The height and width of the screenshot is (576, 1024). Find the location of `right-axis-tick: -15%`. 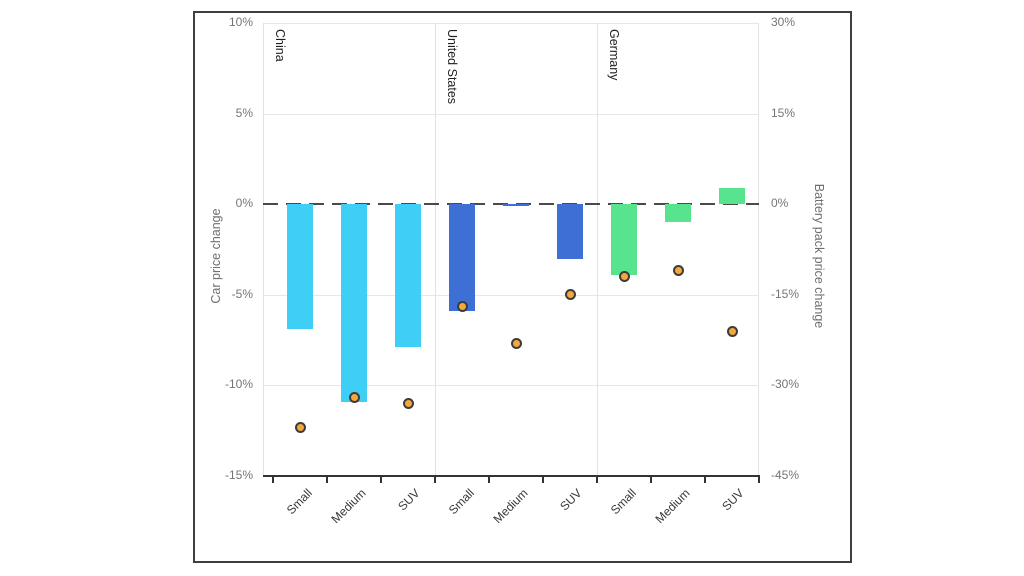

right-axis-tick: -15% is located at coordinates (785, 293).